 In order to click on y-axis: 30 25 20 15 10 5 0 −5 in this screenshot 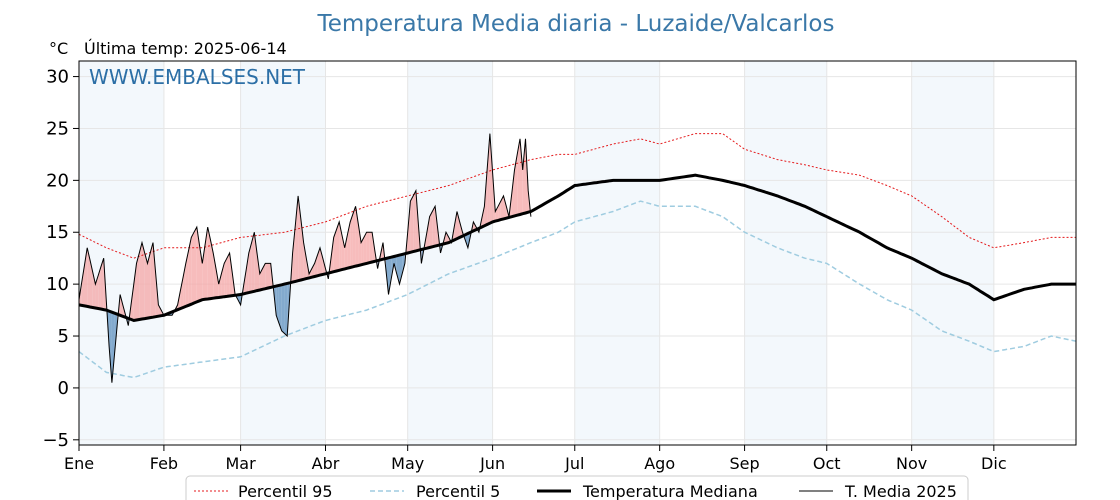, I will do `click(60, 259)`.